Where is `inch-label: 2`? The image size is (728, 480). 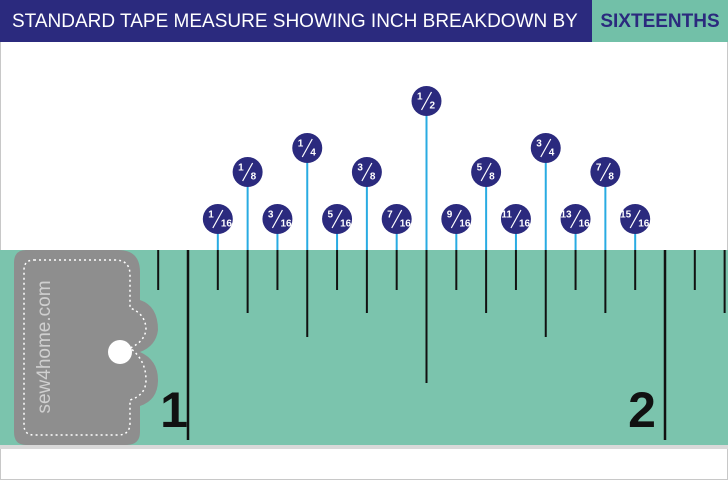
inch-label: 2 is located at coordinates (642, 410).